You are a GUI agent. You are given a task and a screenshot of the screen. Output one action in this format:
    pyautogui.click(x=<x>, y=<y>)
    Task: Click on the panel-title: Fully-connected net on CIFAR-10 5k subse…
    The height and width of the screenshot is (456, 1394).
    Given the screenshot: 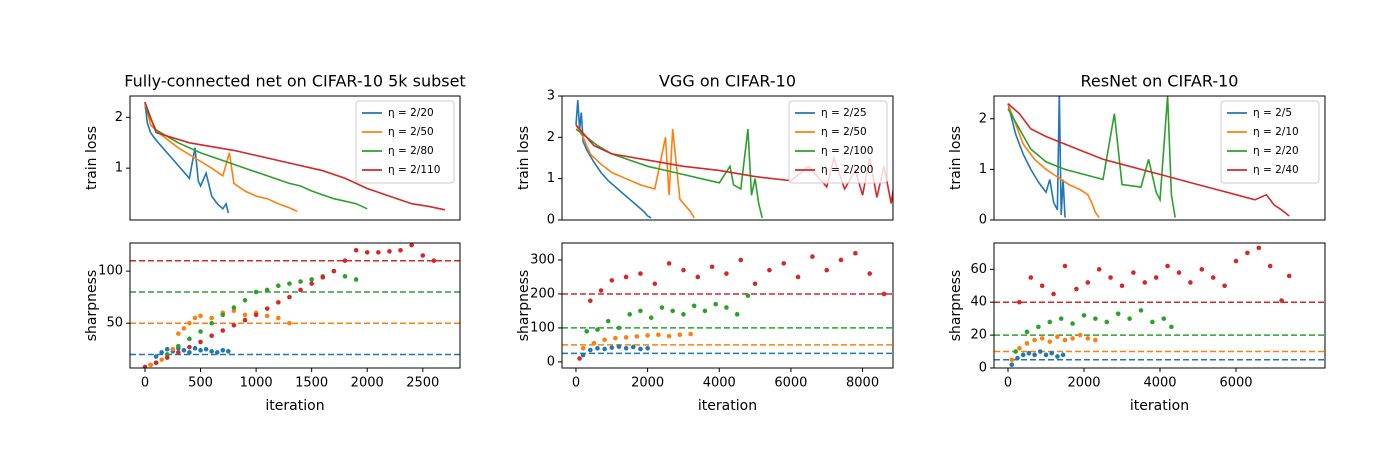 What is the action you would take?
    pyautogui.click(x=294, y=81)
    